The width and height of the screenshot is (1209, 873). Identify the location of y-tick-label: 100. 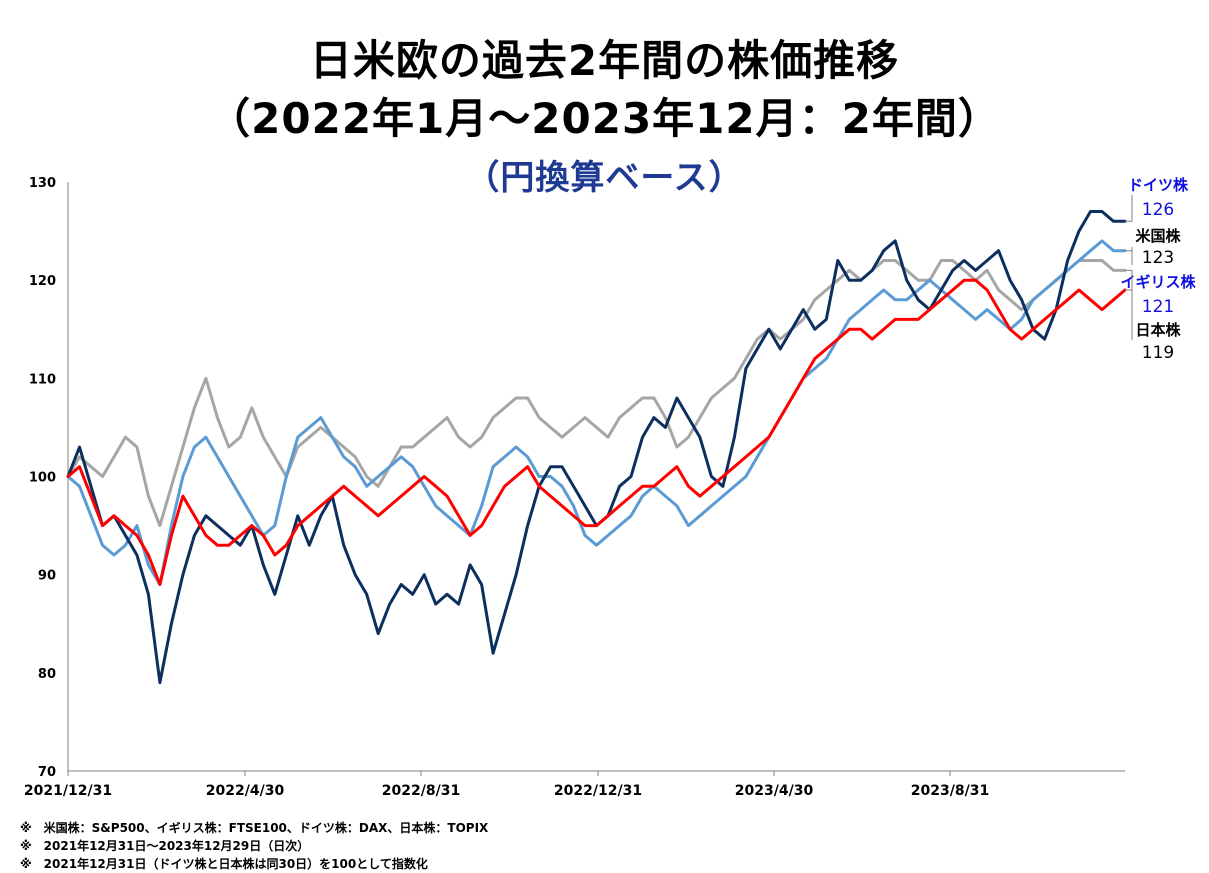
(42, 478).